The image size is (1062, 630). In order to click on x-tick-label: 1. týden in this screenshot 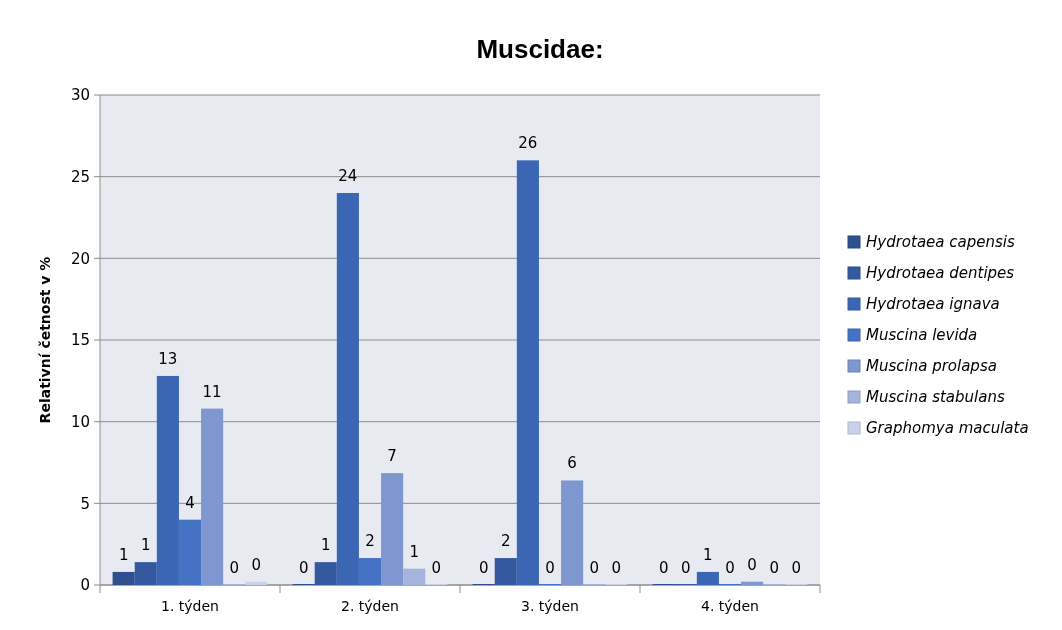, I will do `click(190, 606)`.